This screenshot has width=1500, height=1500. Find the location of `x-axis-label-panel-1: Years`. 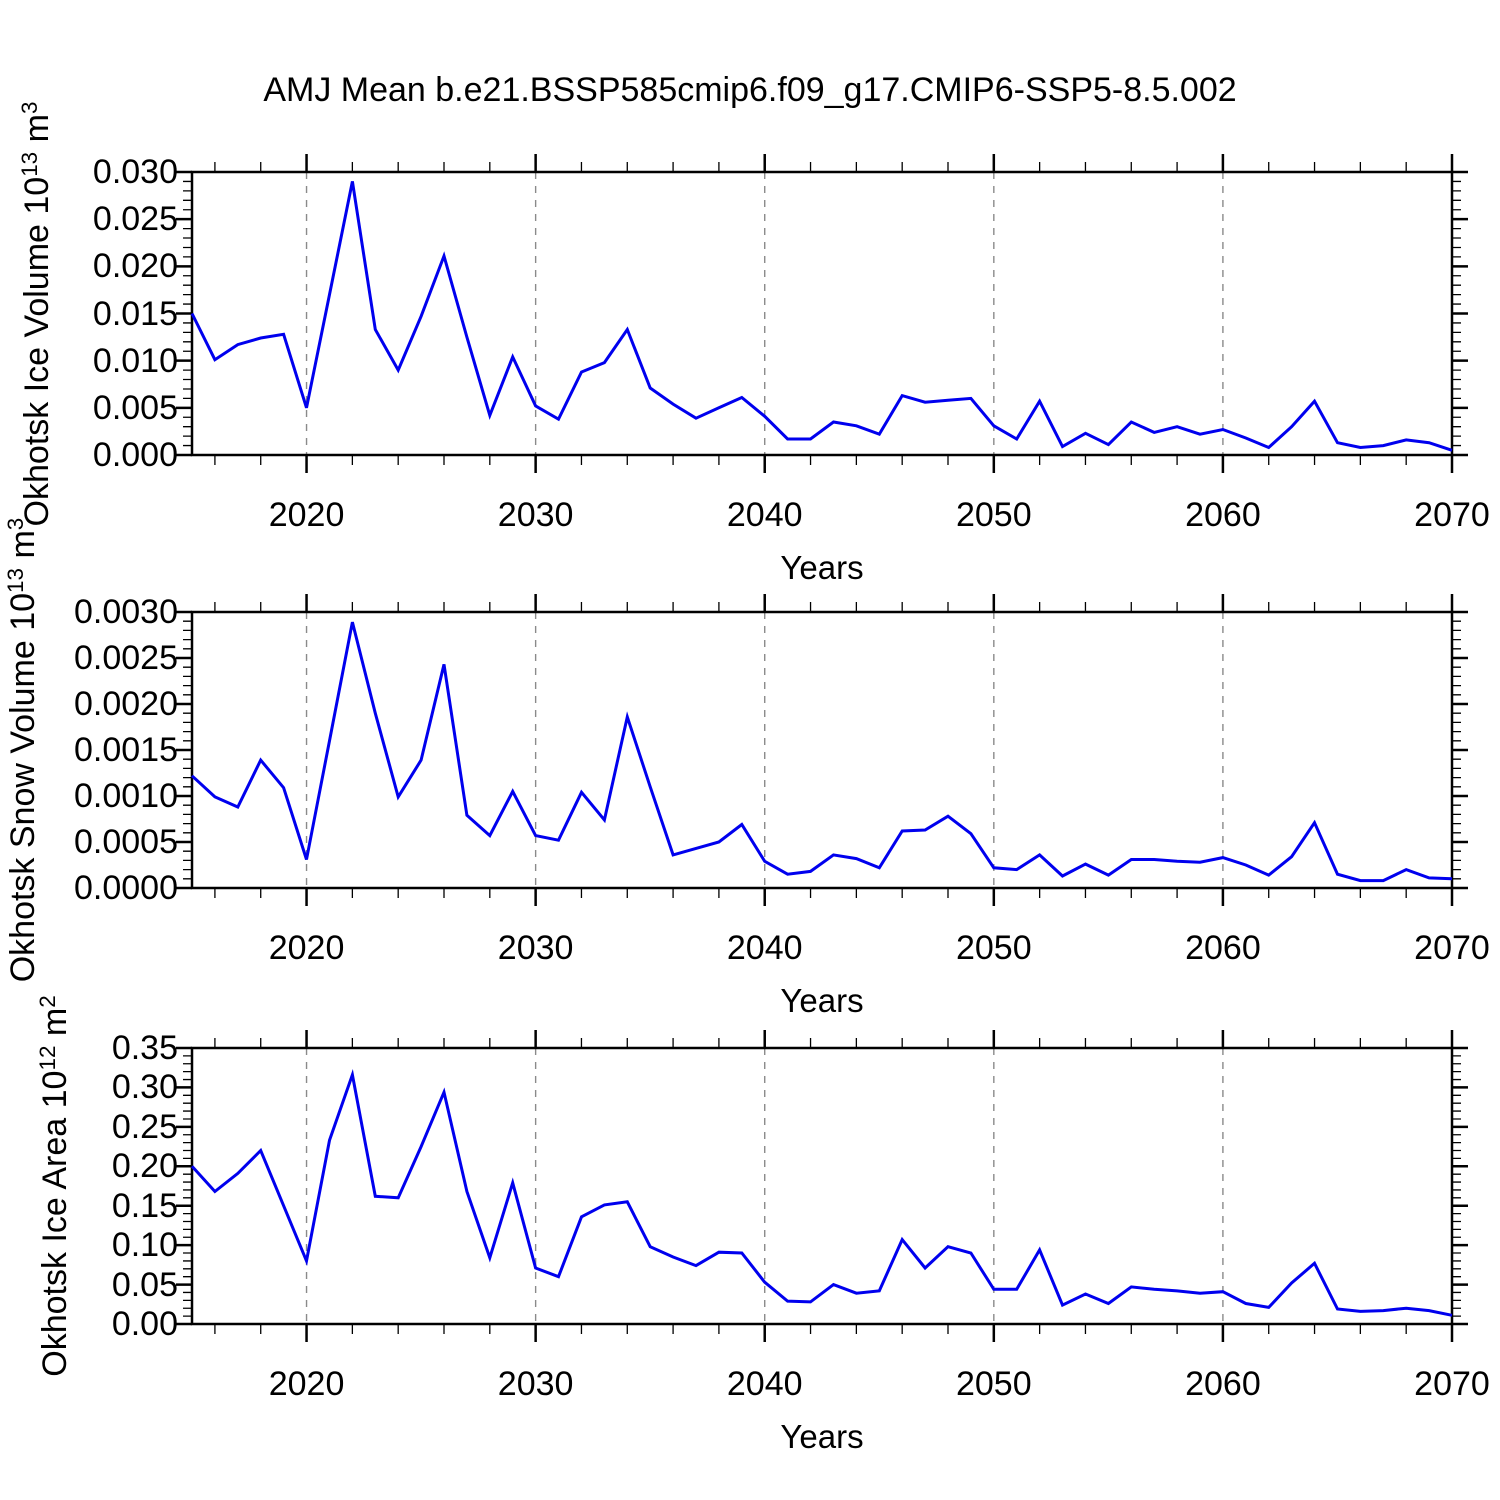

x-axis-label-panel-1: Years is located at coordinates (822, 567).